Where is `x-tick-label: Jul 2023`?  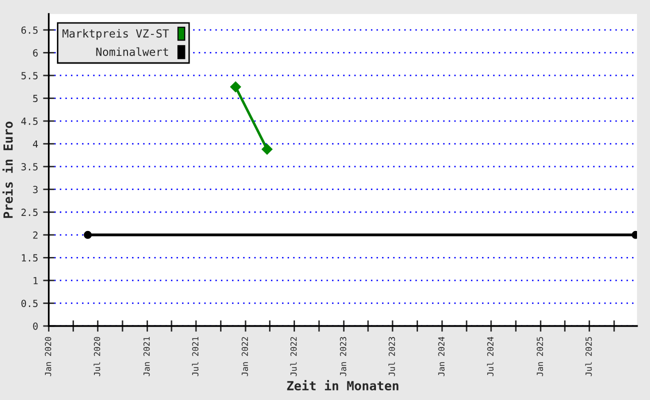 x-tick-label: Jul 2023 is located at coordinates (391, 356).